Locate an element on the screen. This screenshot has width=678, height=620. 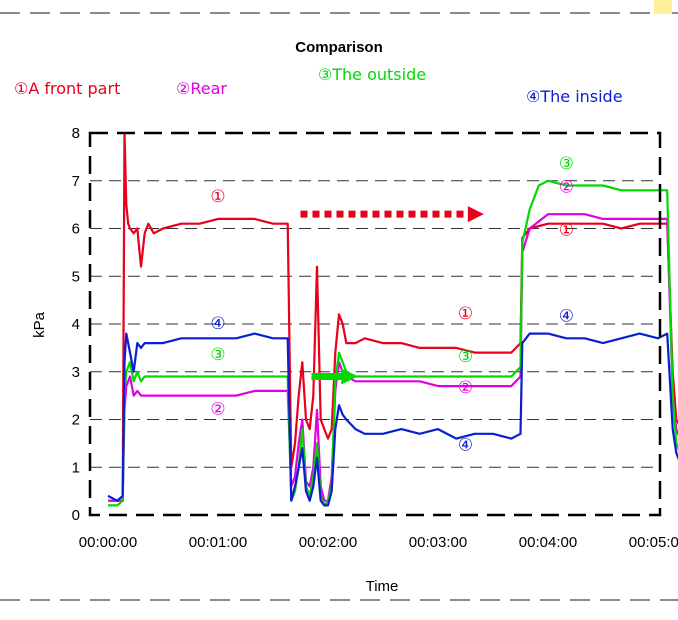
y-tick-label-4: 4 is located at coordinates (76, 324).